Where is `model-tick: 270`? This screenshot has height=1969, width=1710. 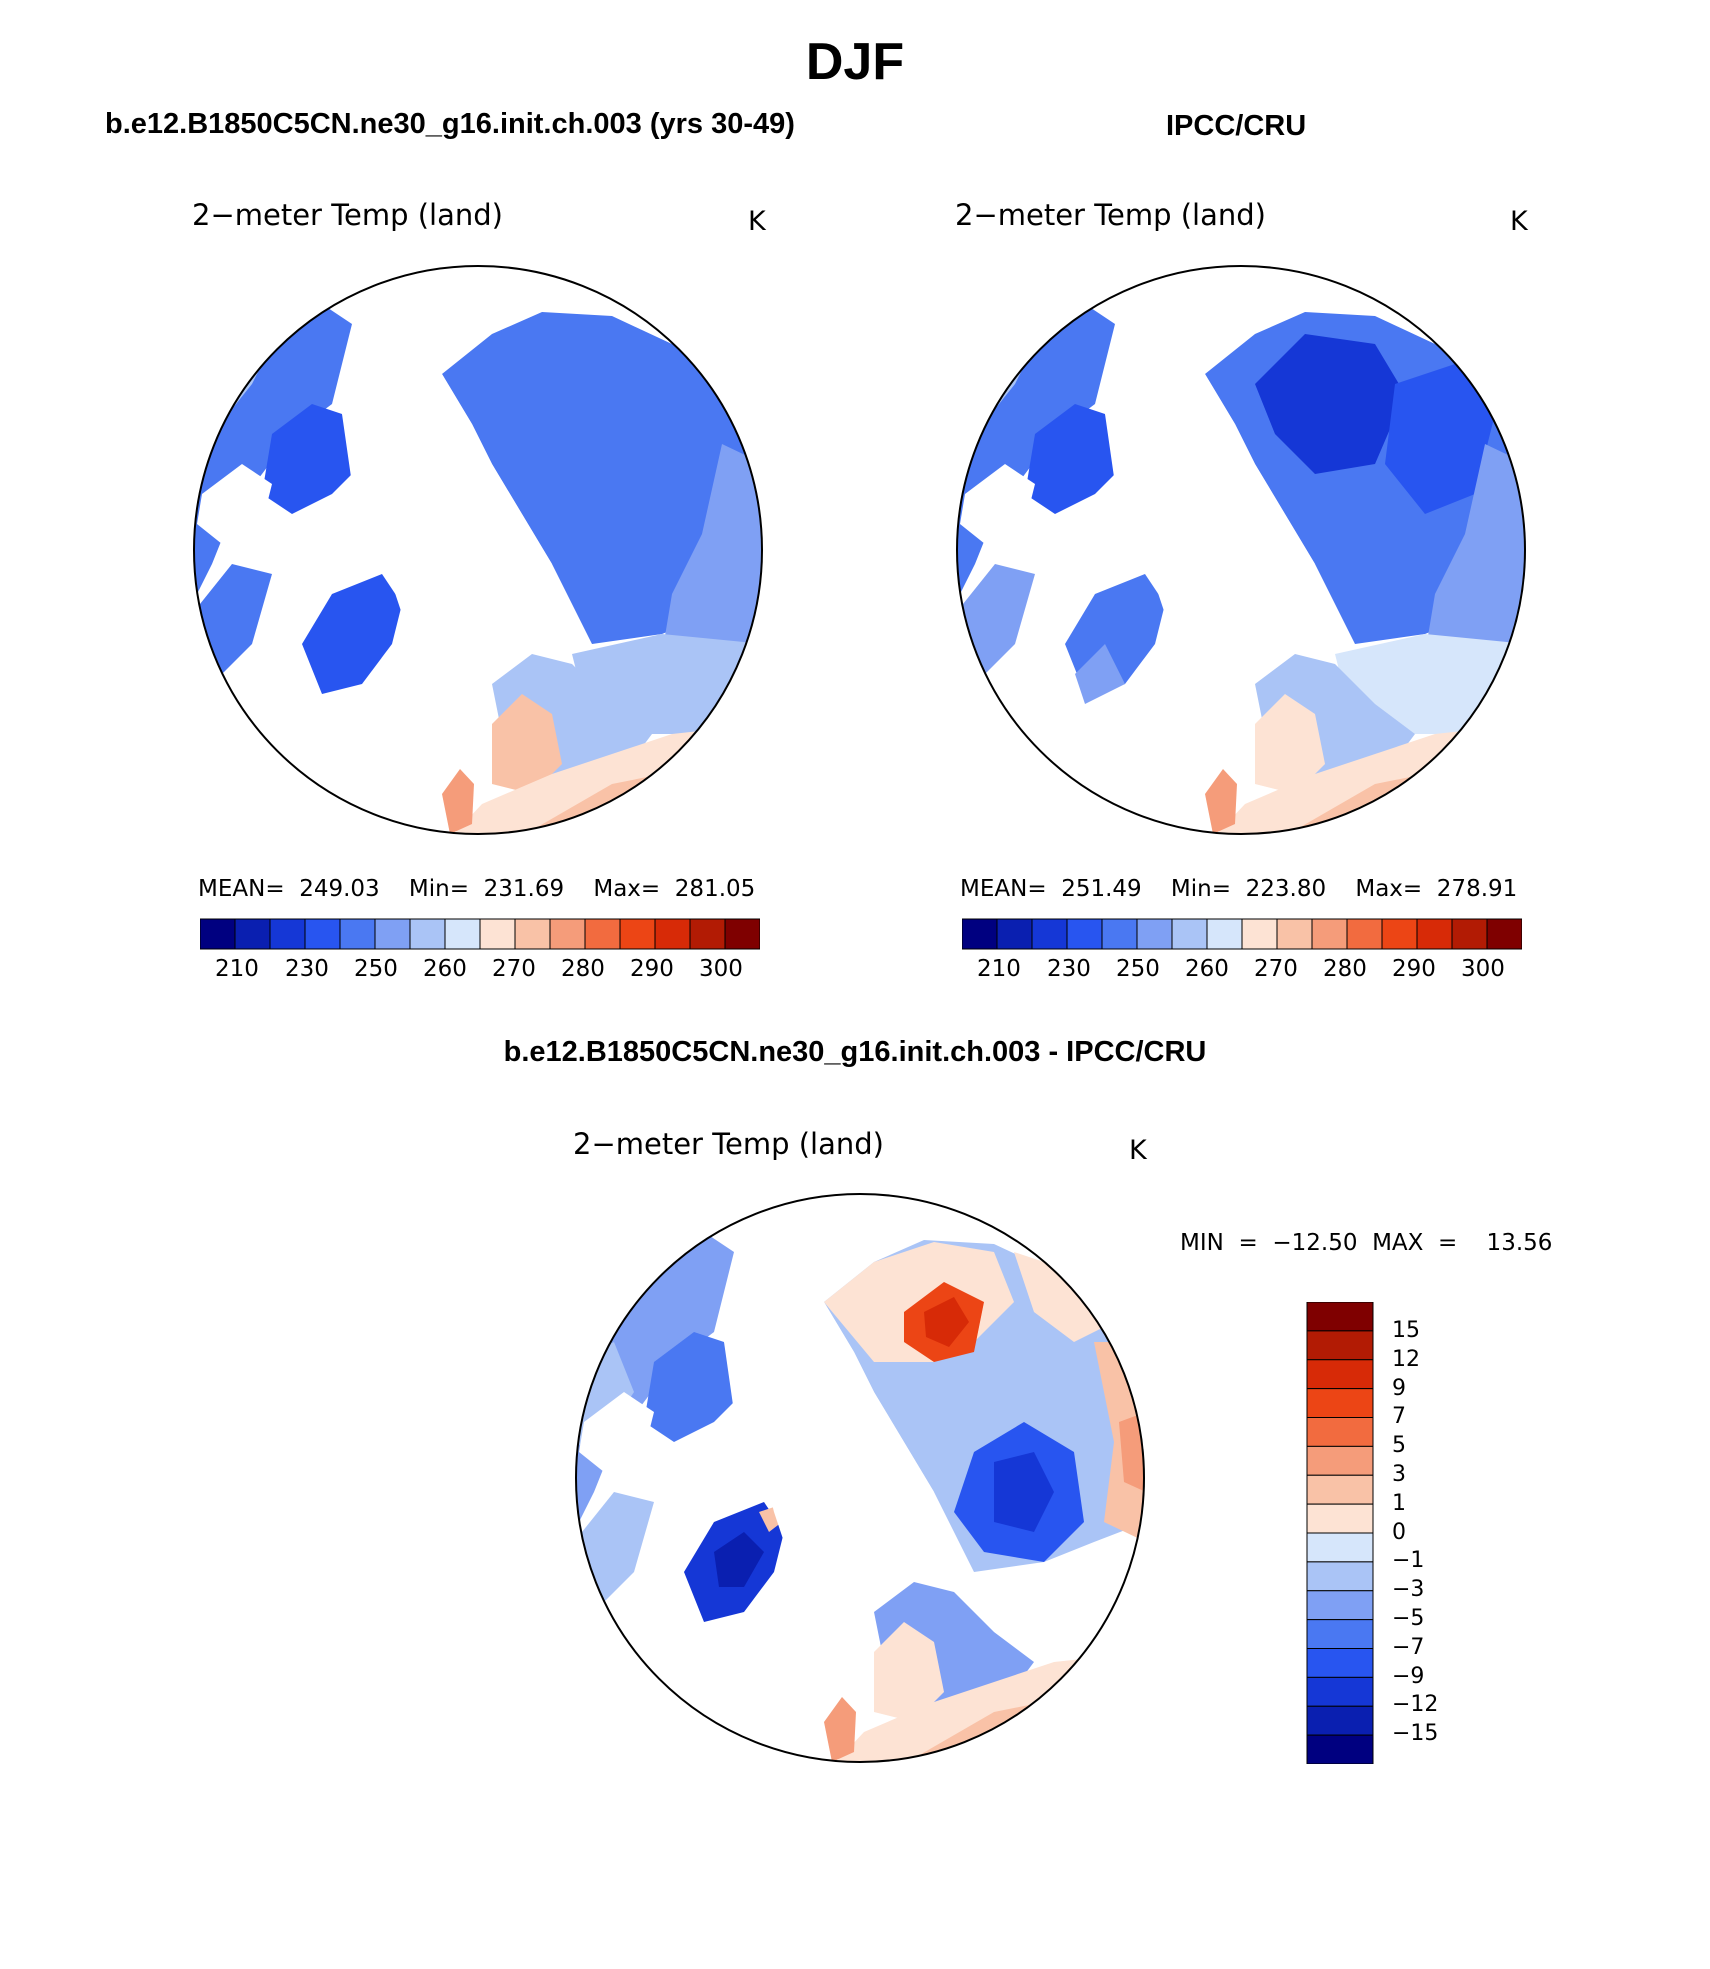
model-tick: 270 is located at coordinates (514, 969).